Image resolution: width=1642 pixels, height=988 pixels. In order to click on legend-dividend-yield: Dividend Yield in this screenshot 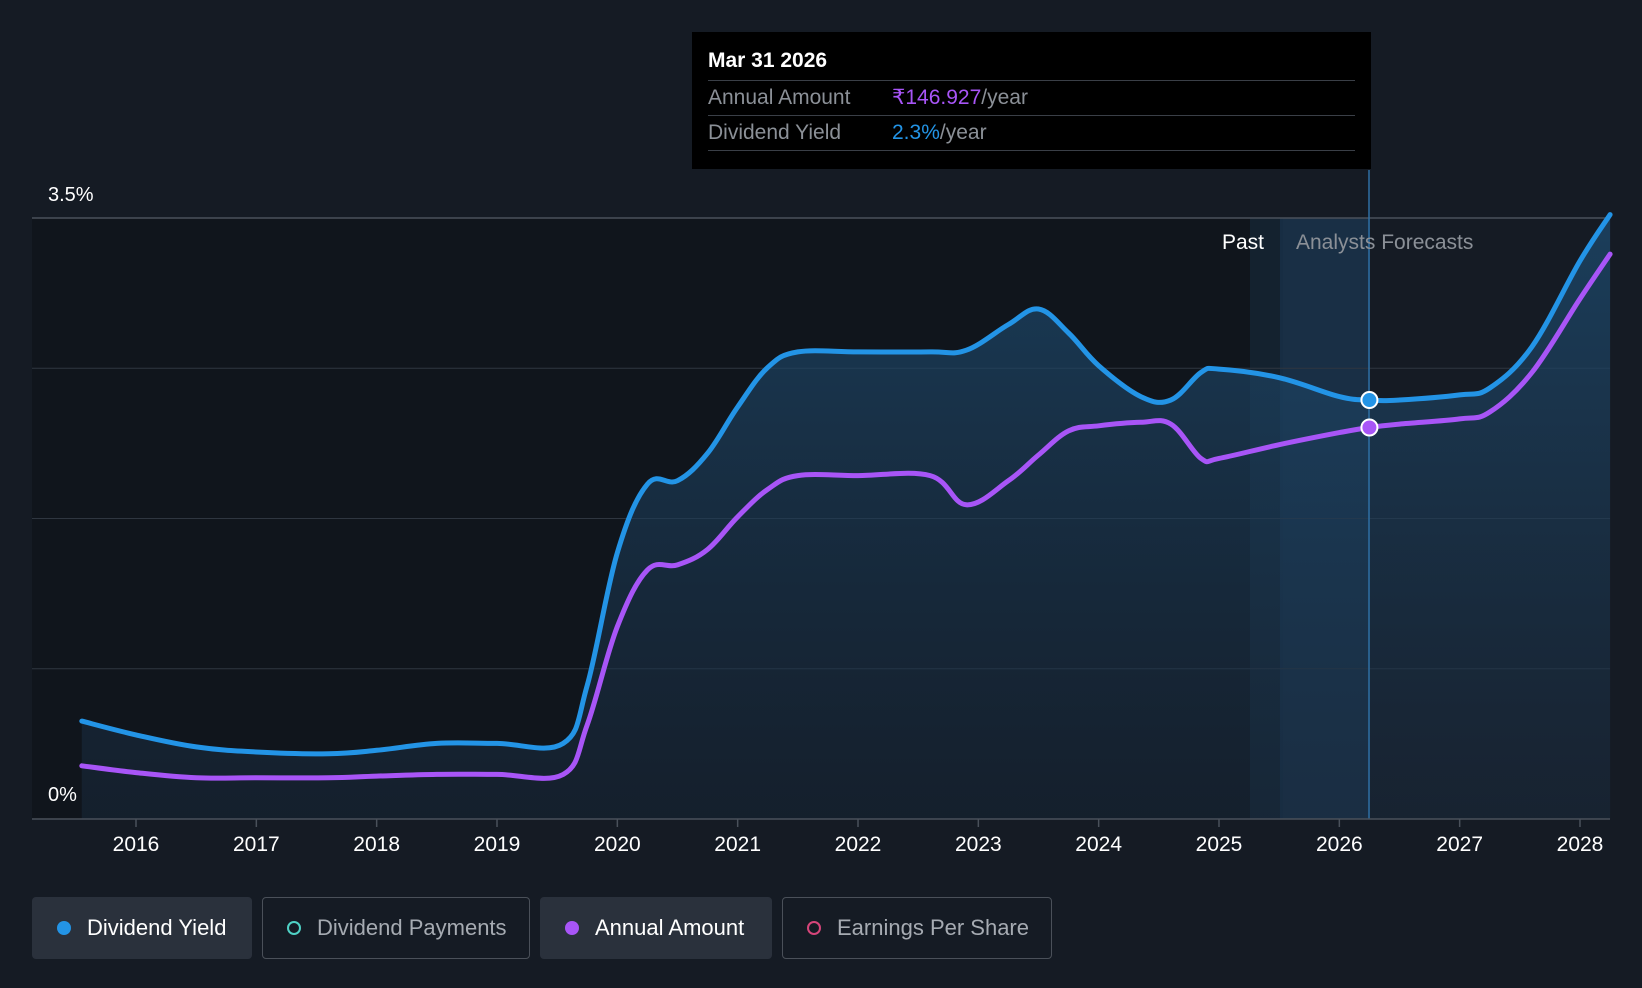, I will do `click(142, 928)`.